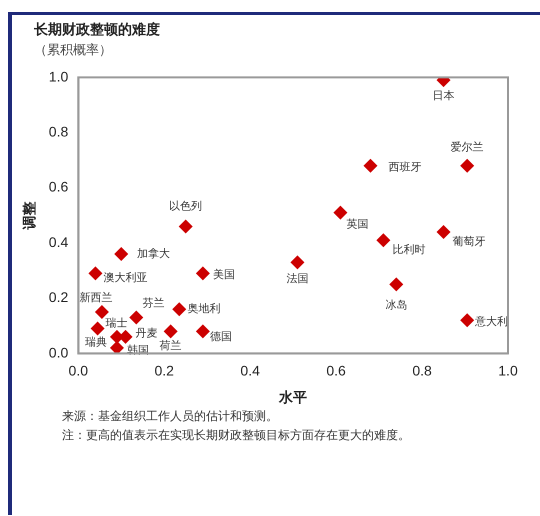 The height and width of the screenshot is (516, 540). What do you see at coordinates (469, 241) in the screenshot?
I see `annotation: 葡萄牙` at bounding box center [469, 241].